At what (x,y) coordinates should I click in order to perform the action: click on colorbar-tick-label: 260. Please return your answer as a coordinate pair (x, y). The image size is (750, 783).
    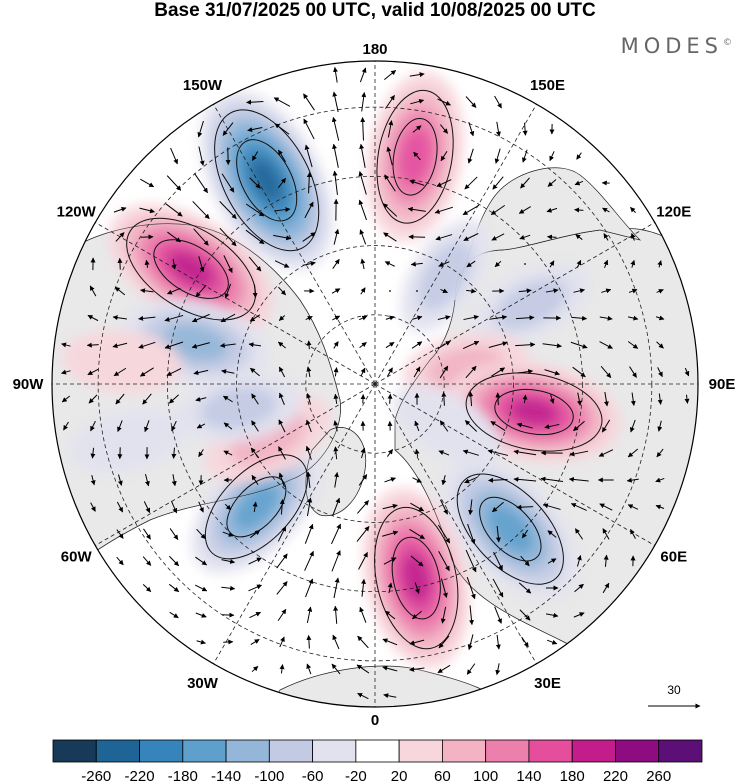
    Looking at the image, I should click on (658, 775).